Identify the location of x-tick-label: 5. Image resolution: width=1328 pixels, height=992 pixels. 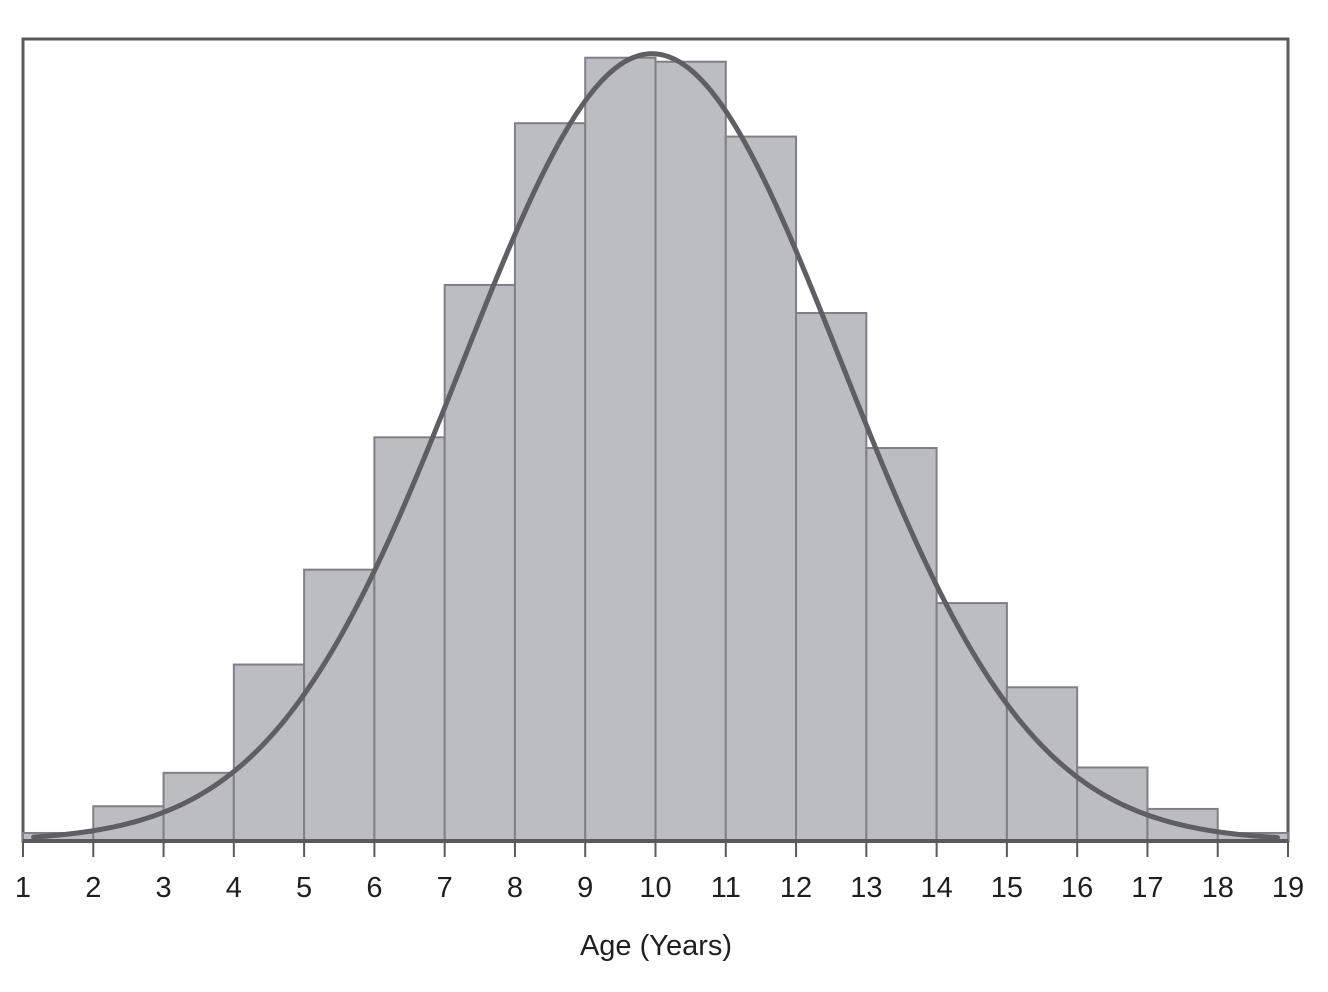
(304, 888).